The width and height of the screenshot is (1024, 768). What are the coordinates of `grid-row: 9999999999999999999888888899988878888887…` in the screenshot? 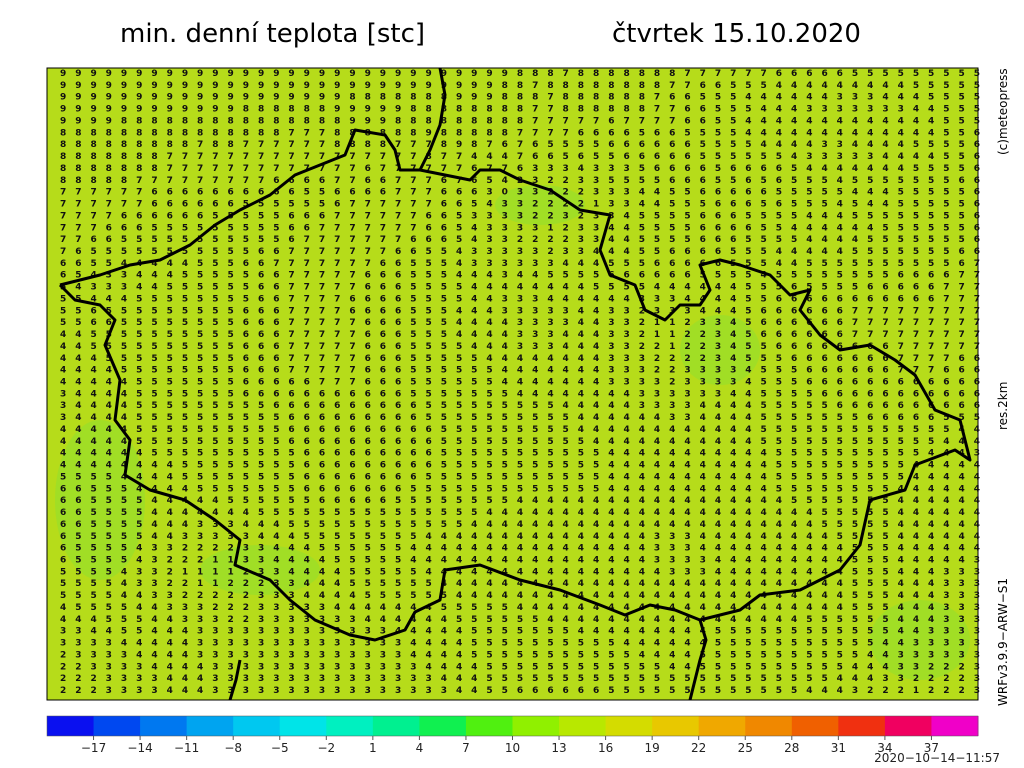 It's located at (520, 98).